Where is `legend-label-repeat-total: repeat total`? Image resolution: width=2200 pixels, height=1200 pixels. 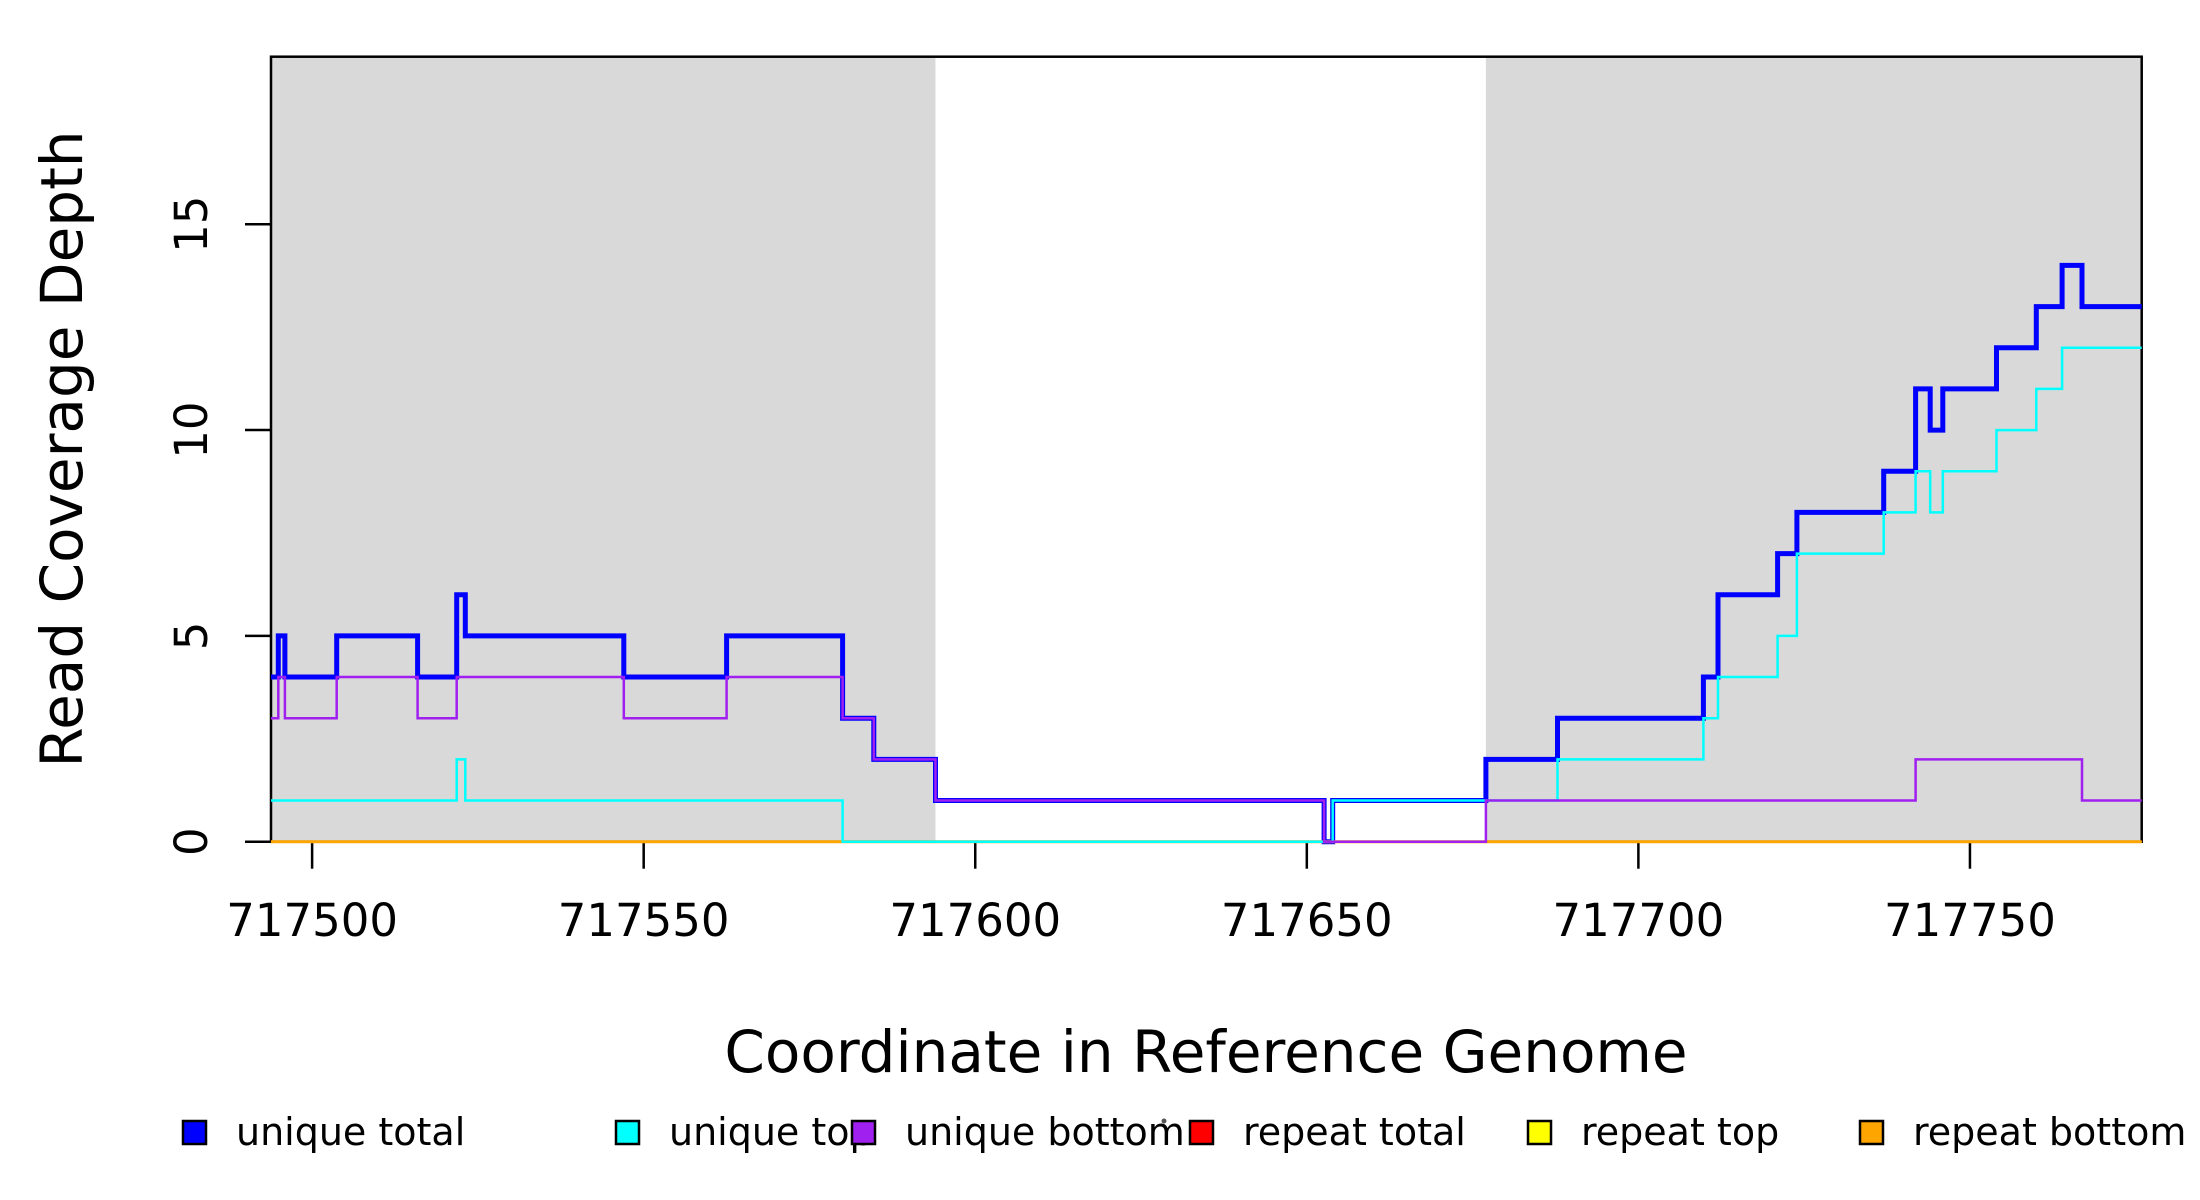
legend-label-repeat-total: repeat total is located at coordinates (1354, 1132).